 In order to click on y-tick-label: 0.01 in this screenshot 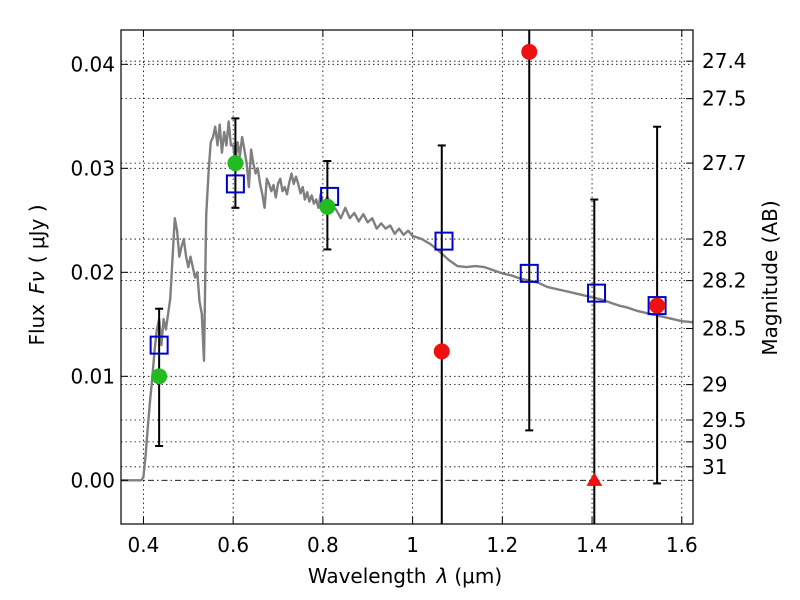, I will do `click(92, 376)`.